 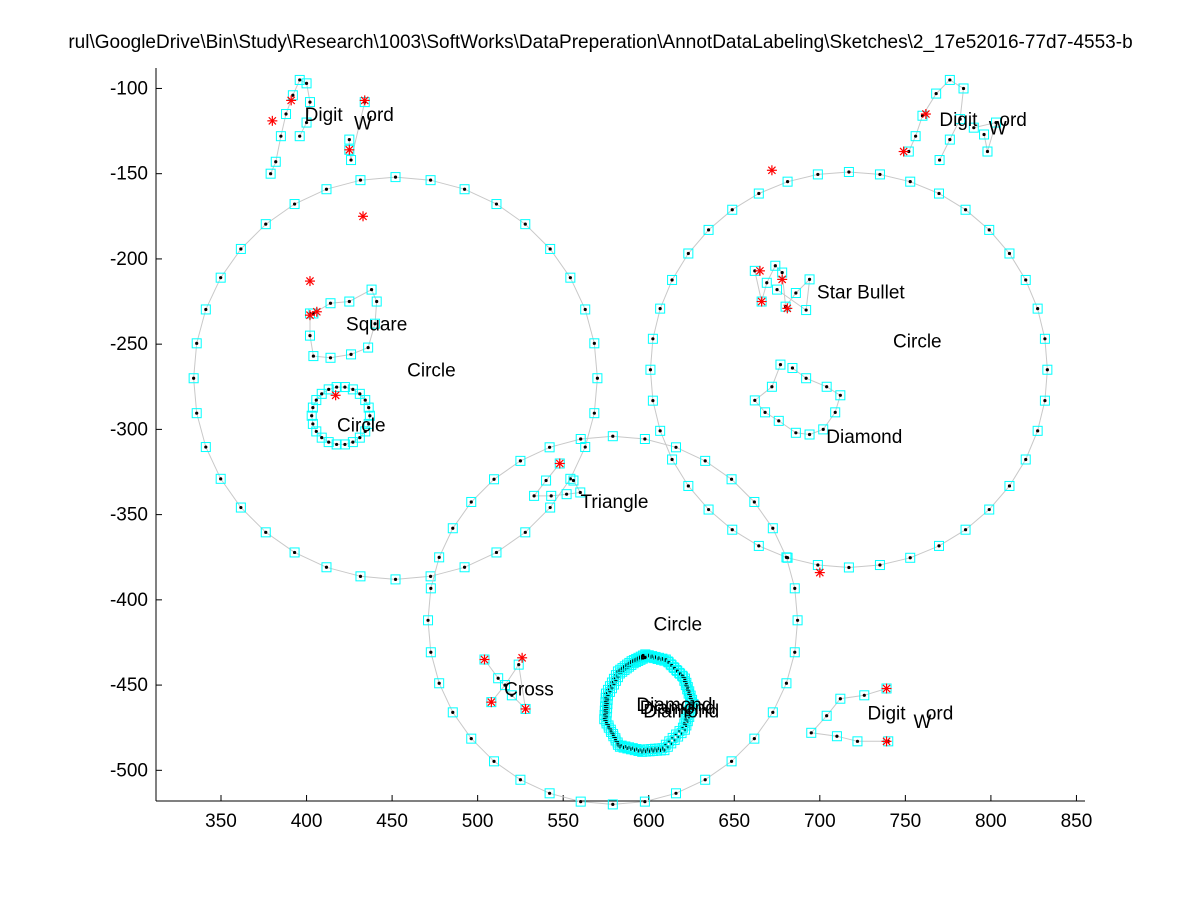 What do you see at coordinates (861, 292) in the screenshot?
I see `shape-label: Star Bullet` at bounding box center [861, 292].